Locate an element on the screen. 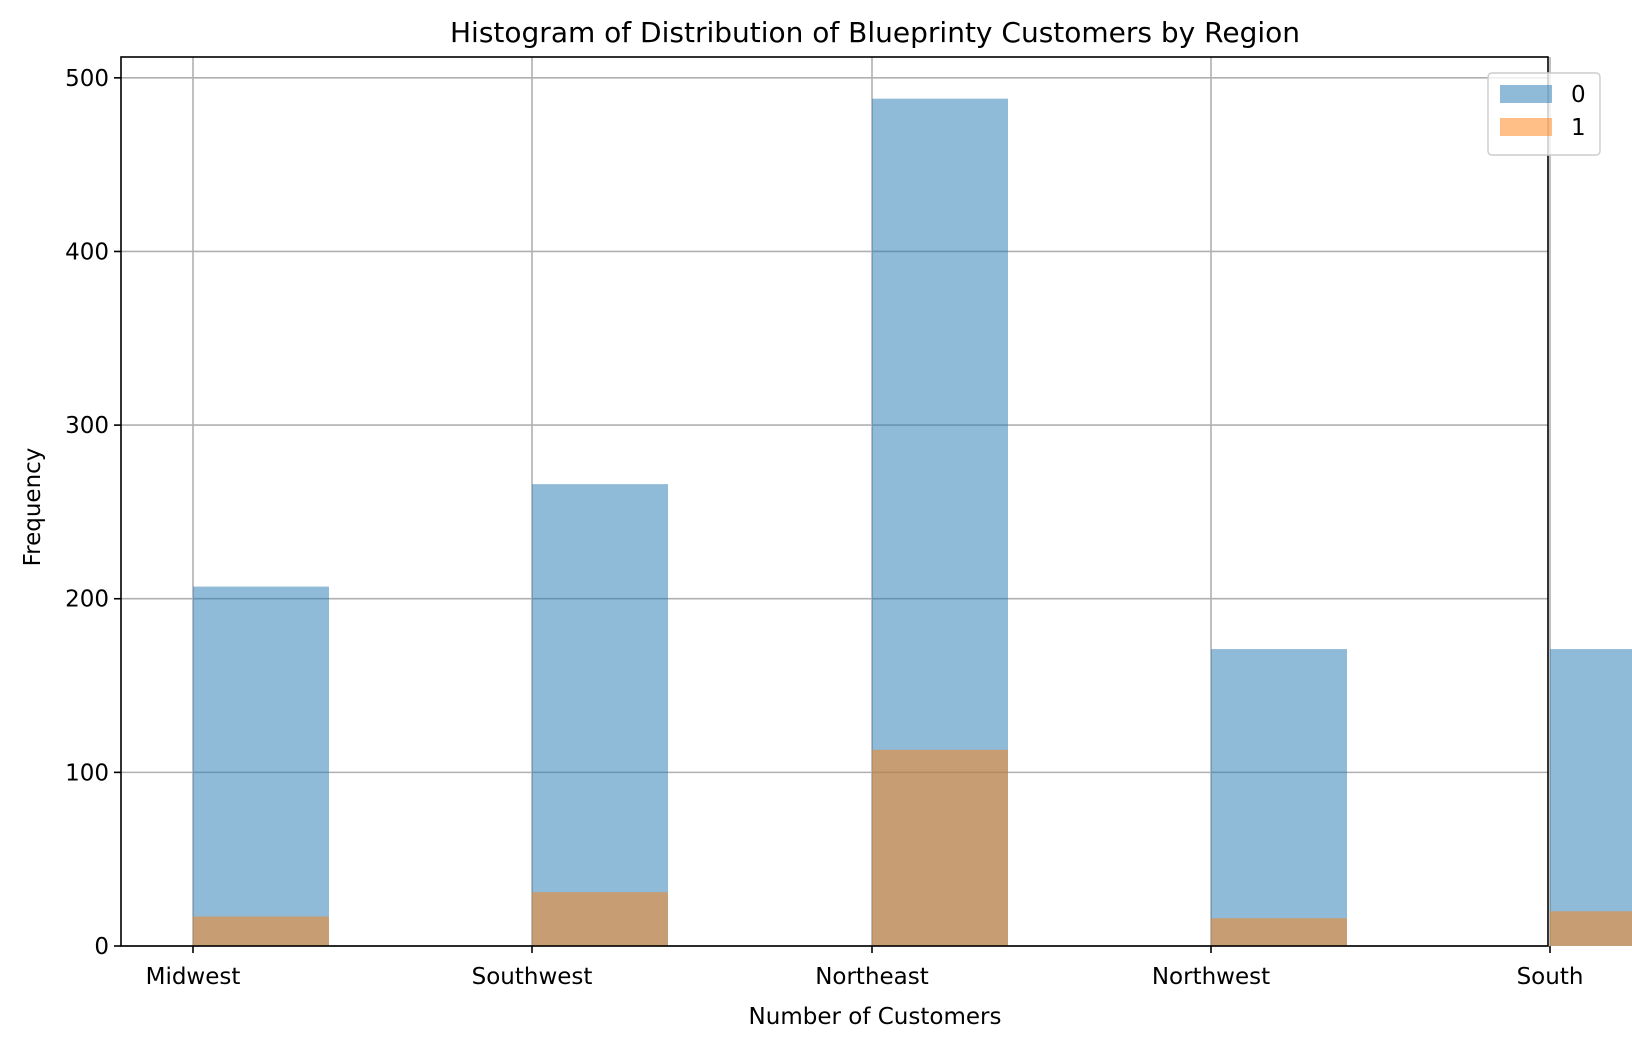 The image size is (1632, 1046). y-tick-label-2: 200 is located at coordinates (87, 600).